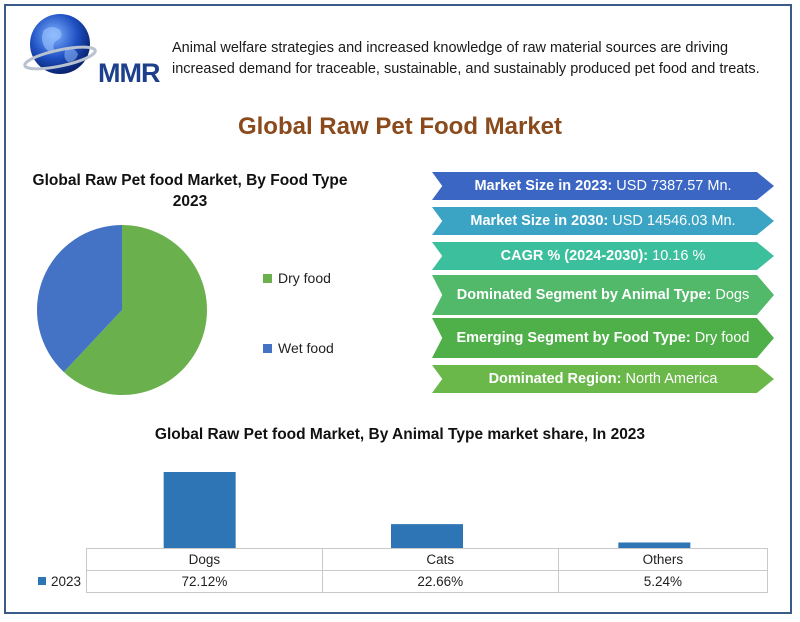  What do you see at coordinates (80, 298) in the screenshot?
I see `pie-slice-wet-food` at bounding box center [80, 298].